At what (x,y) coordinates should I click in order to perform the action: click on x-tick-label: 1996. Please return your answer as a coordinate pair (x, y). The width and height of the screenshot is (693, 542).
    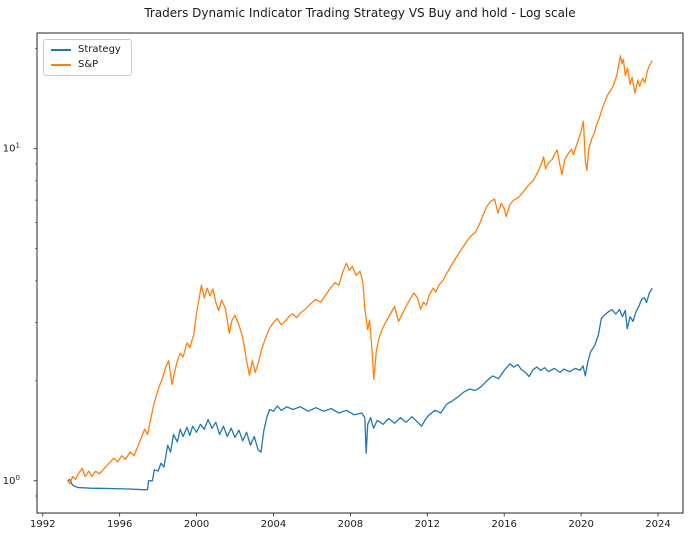
    Looking at the image, I should click on (119, 524).